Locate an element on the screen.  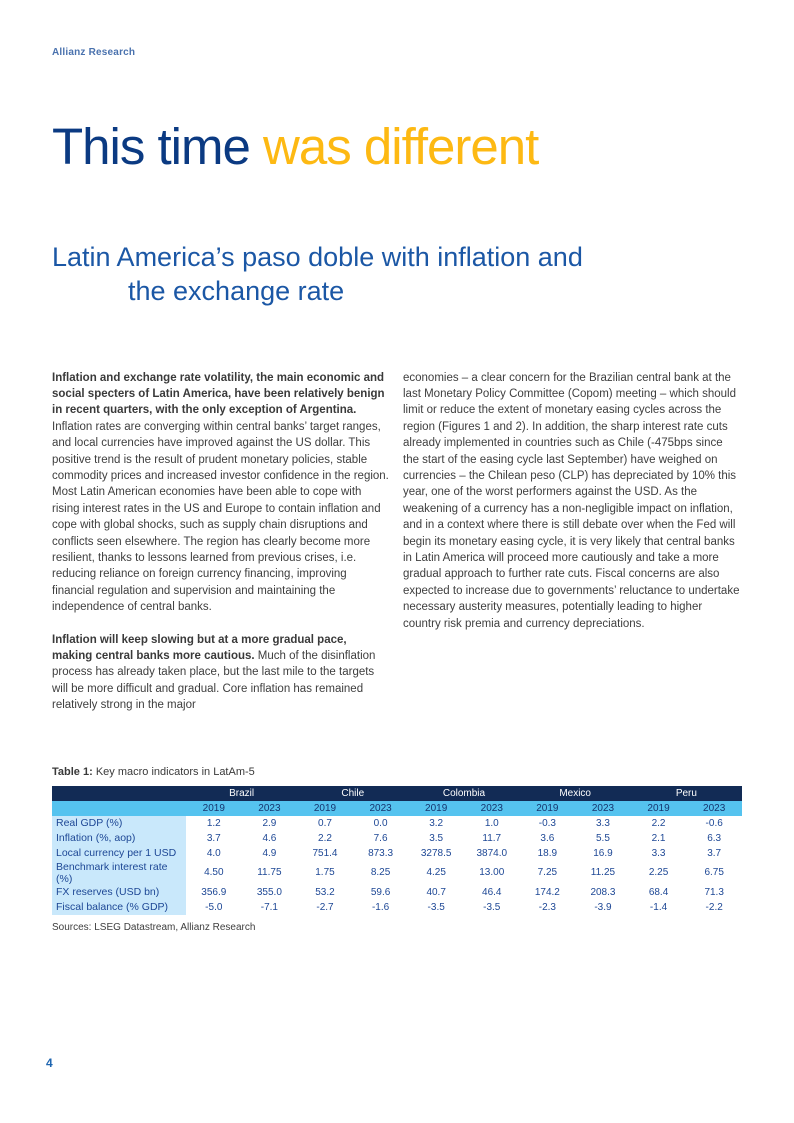
row-label: FX reserves (USD bn) is located at coordinates (119, 892).